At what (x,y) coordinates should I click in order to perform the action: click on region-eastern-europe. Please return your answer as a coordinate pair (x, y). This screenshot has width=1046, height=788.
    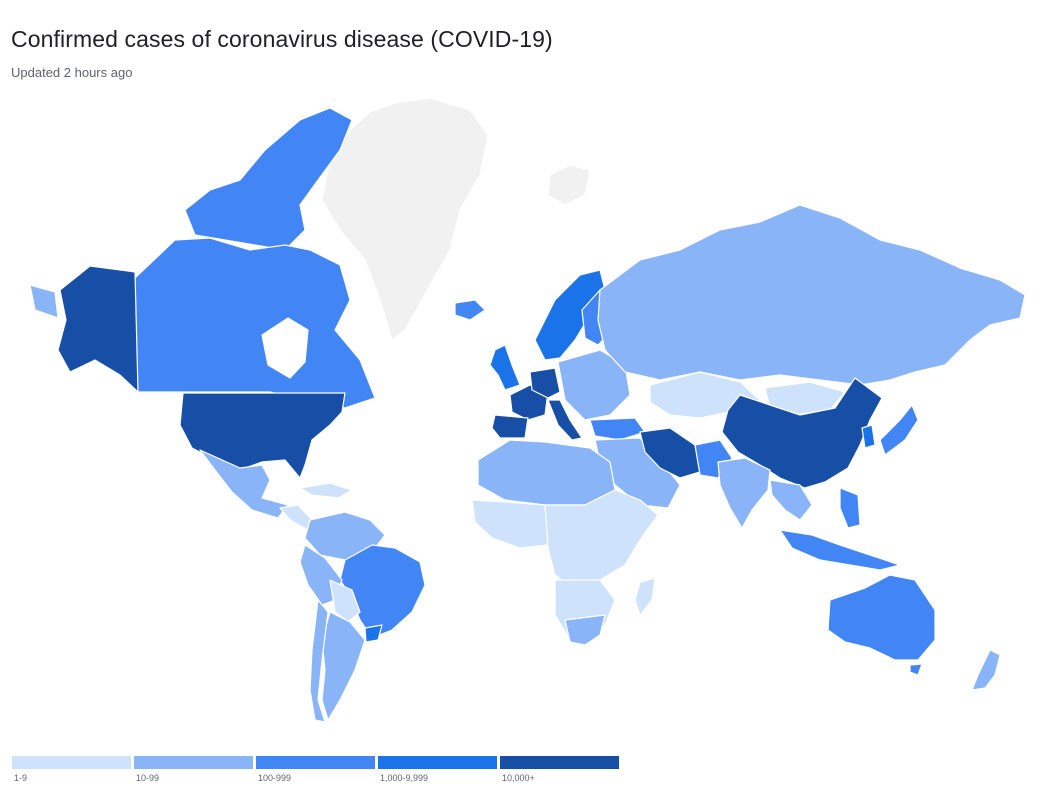
    Looking at the image, I should click on (594, 385).